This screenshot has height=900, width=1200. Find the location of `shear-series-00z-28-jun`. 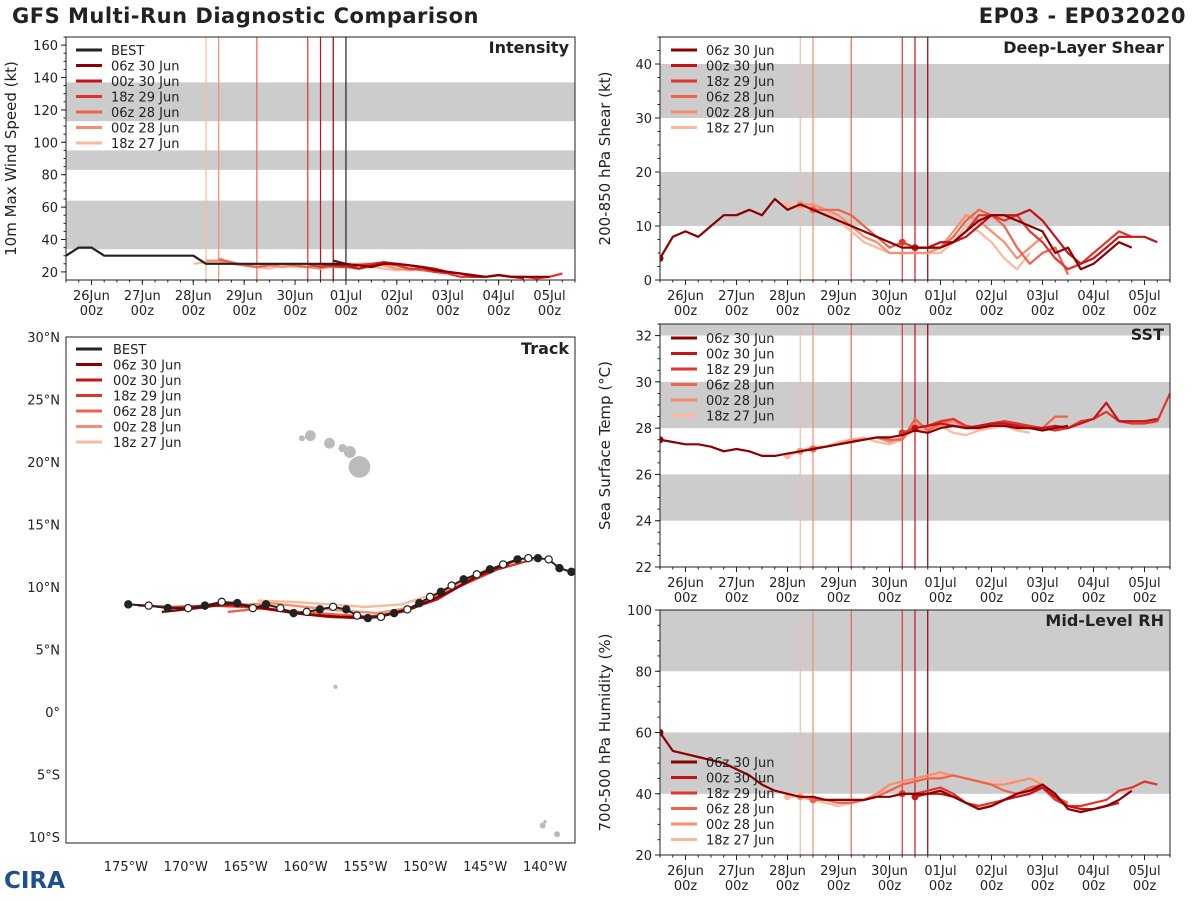

shear-series-00z-28-jun is located at coordinates (922, 231).